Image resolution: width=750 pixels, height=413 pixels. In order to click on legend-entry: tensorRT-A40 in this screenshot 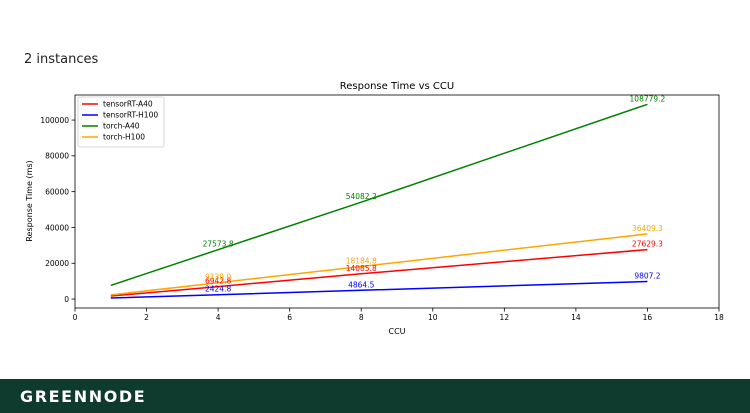, I will do `click(128, 104)`.